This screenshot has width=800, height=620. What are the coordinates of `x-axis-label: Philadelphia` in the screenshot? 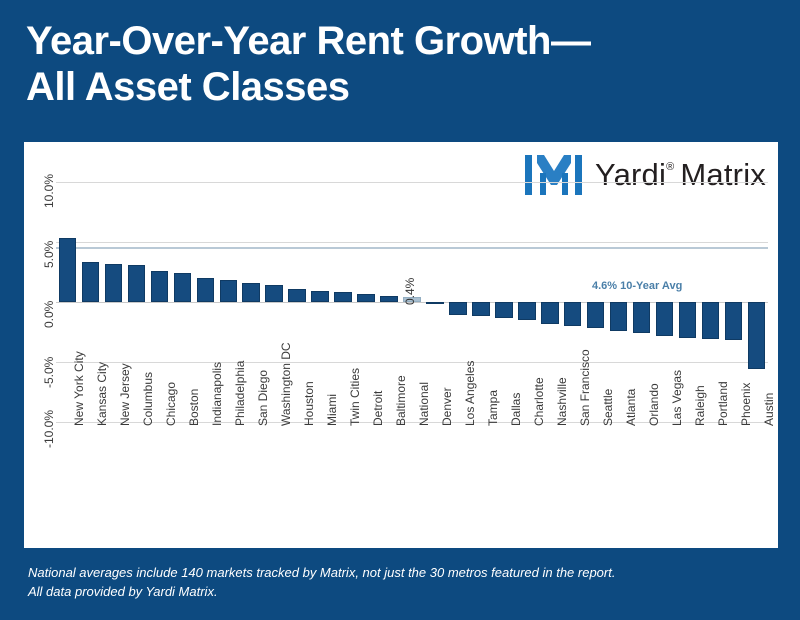 It's located at (240, 393).